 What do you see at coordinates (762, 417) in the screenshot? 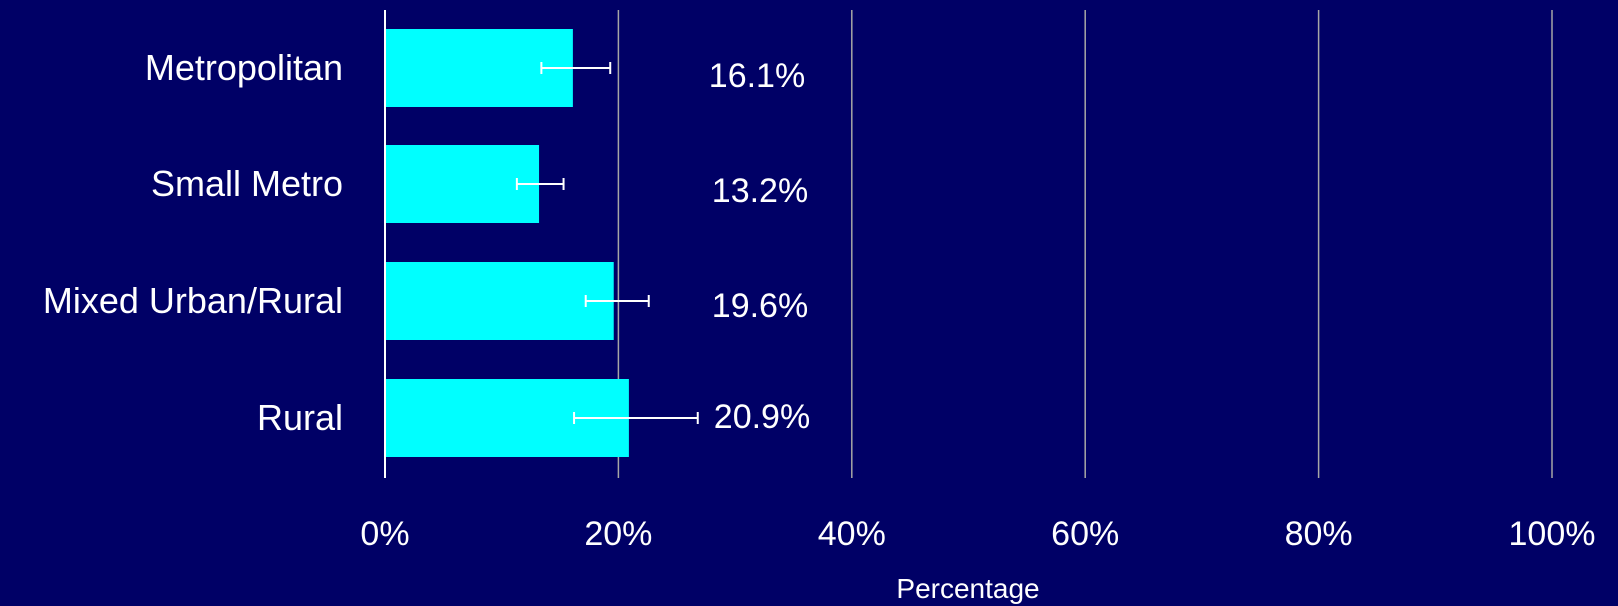
I see `data-label: 20.9%` at bounding box center [762, 417].